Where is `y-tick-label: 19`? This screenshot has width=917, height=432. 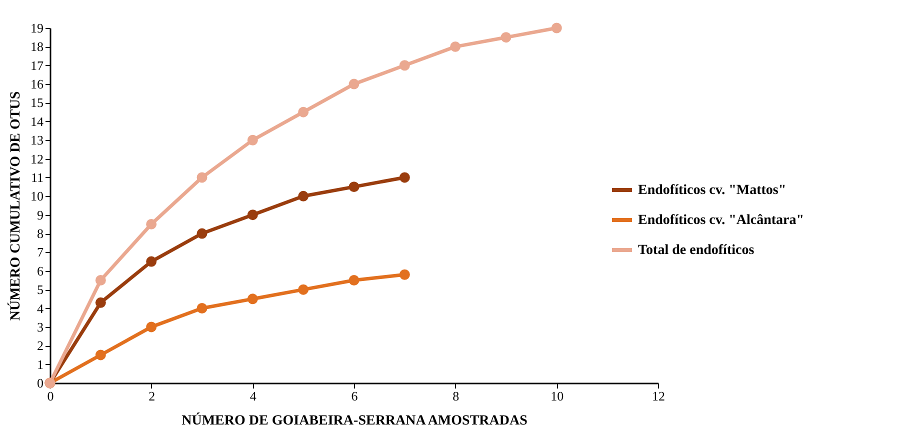
y-tick-label: 19 is located at coordinates (37, 28).